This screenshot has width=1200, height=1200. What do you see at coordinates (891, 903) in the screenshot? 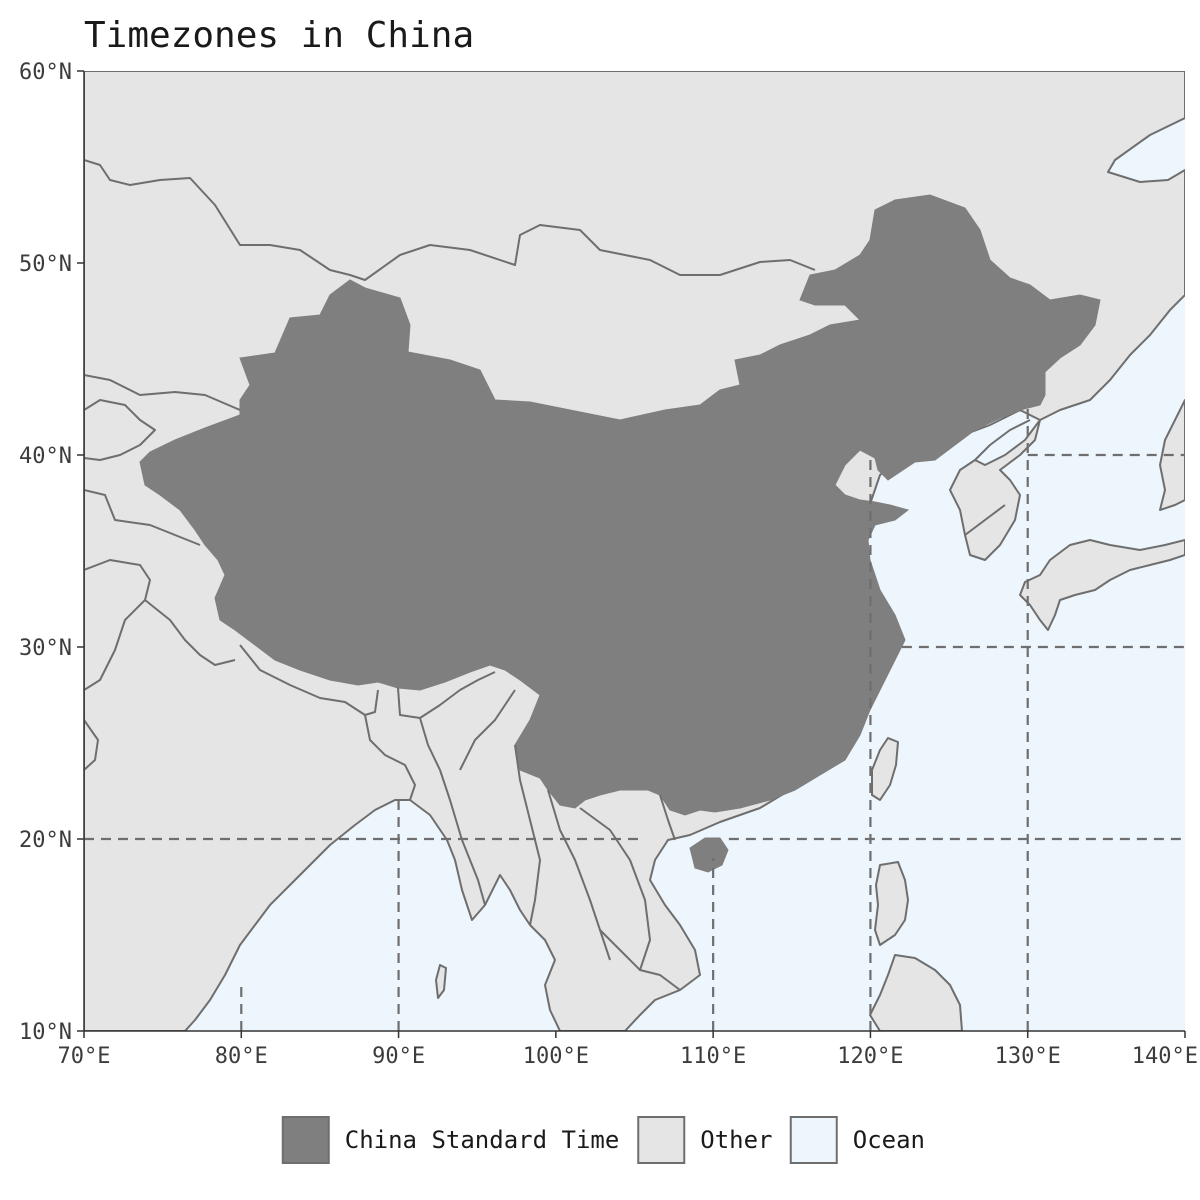
I see `land-philippines-luzon` at bounding box center [891, 903].